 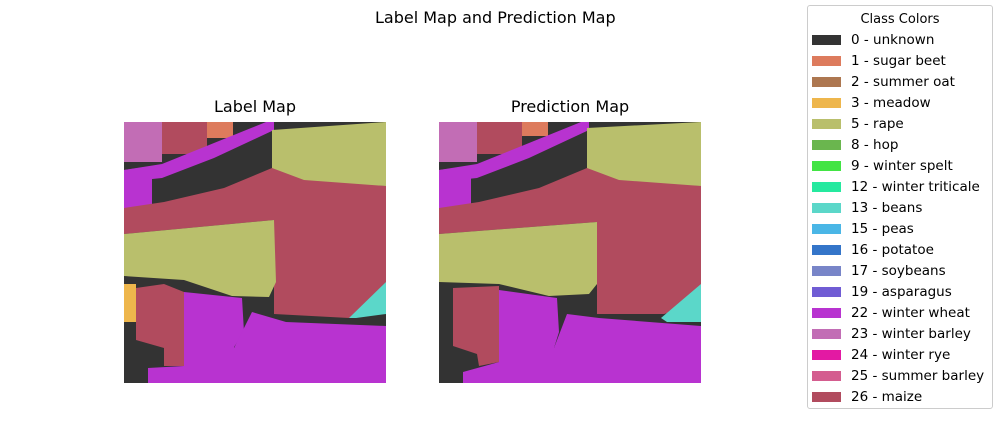 I want to click on legend-label: 5 - rape, so click(x=877, y=123).